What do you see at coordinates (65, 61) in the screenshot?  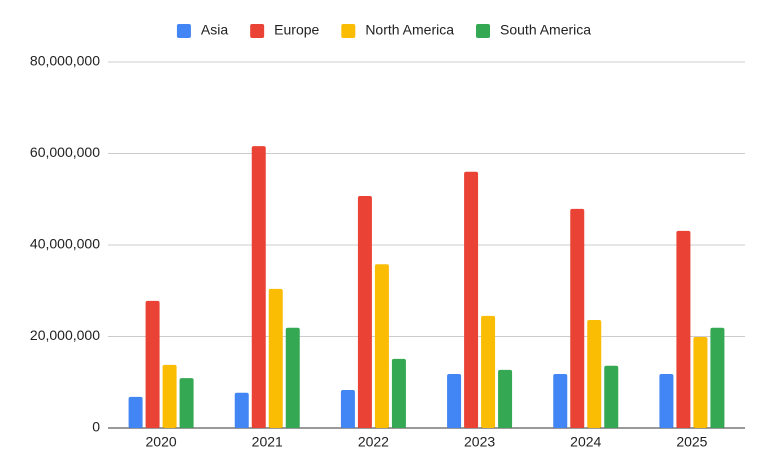 I see `y-tick-label: 80,000,000` at bounding box center [65, 61].